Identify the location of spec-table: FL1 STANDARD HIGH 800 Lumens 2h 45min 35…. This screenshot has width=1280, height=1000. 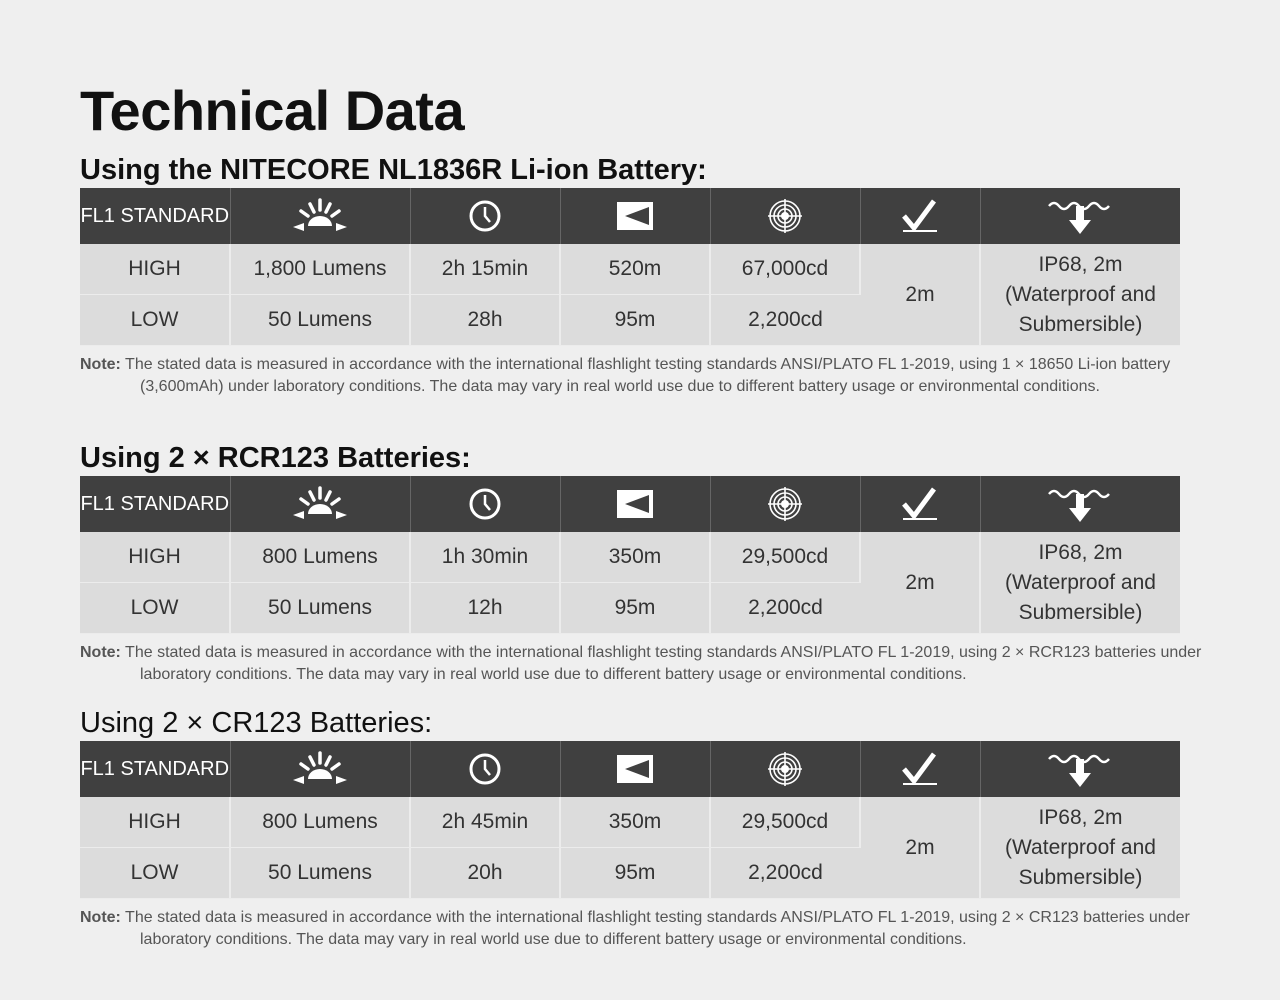
(630, 820).